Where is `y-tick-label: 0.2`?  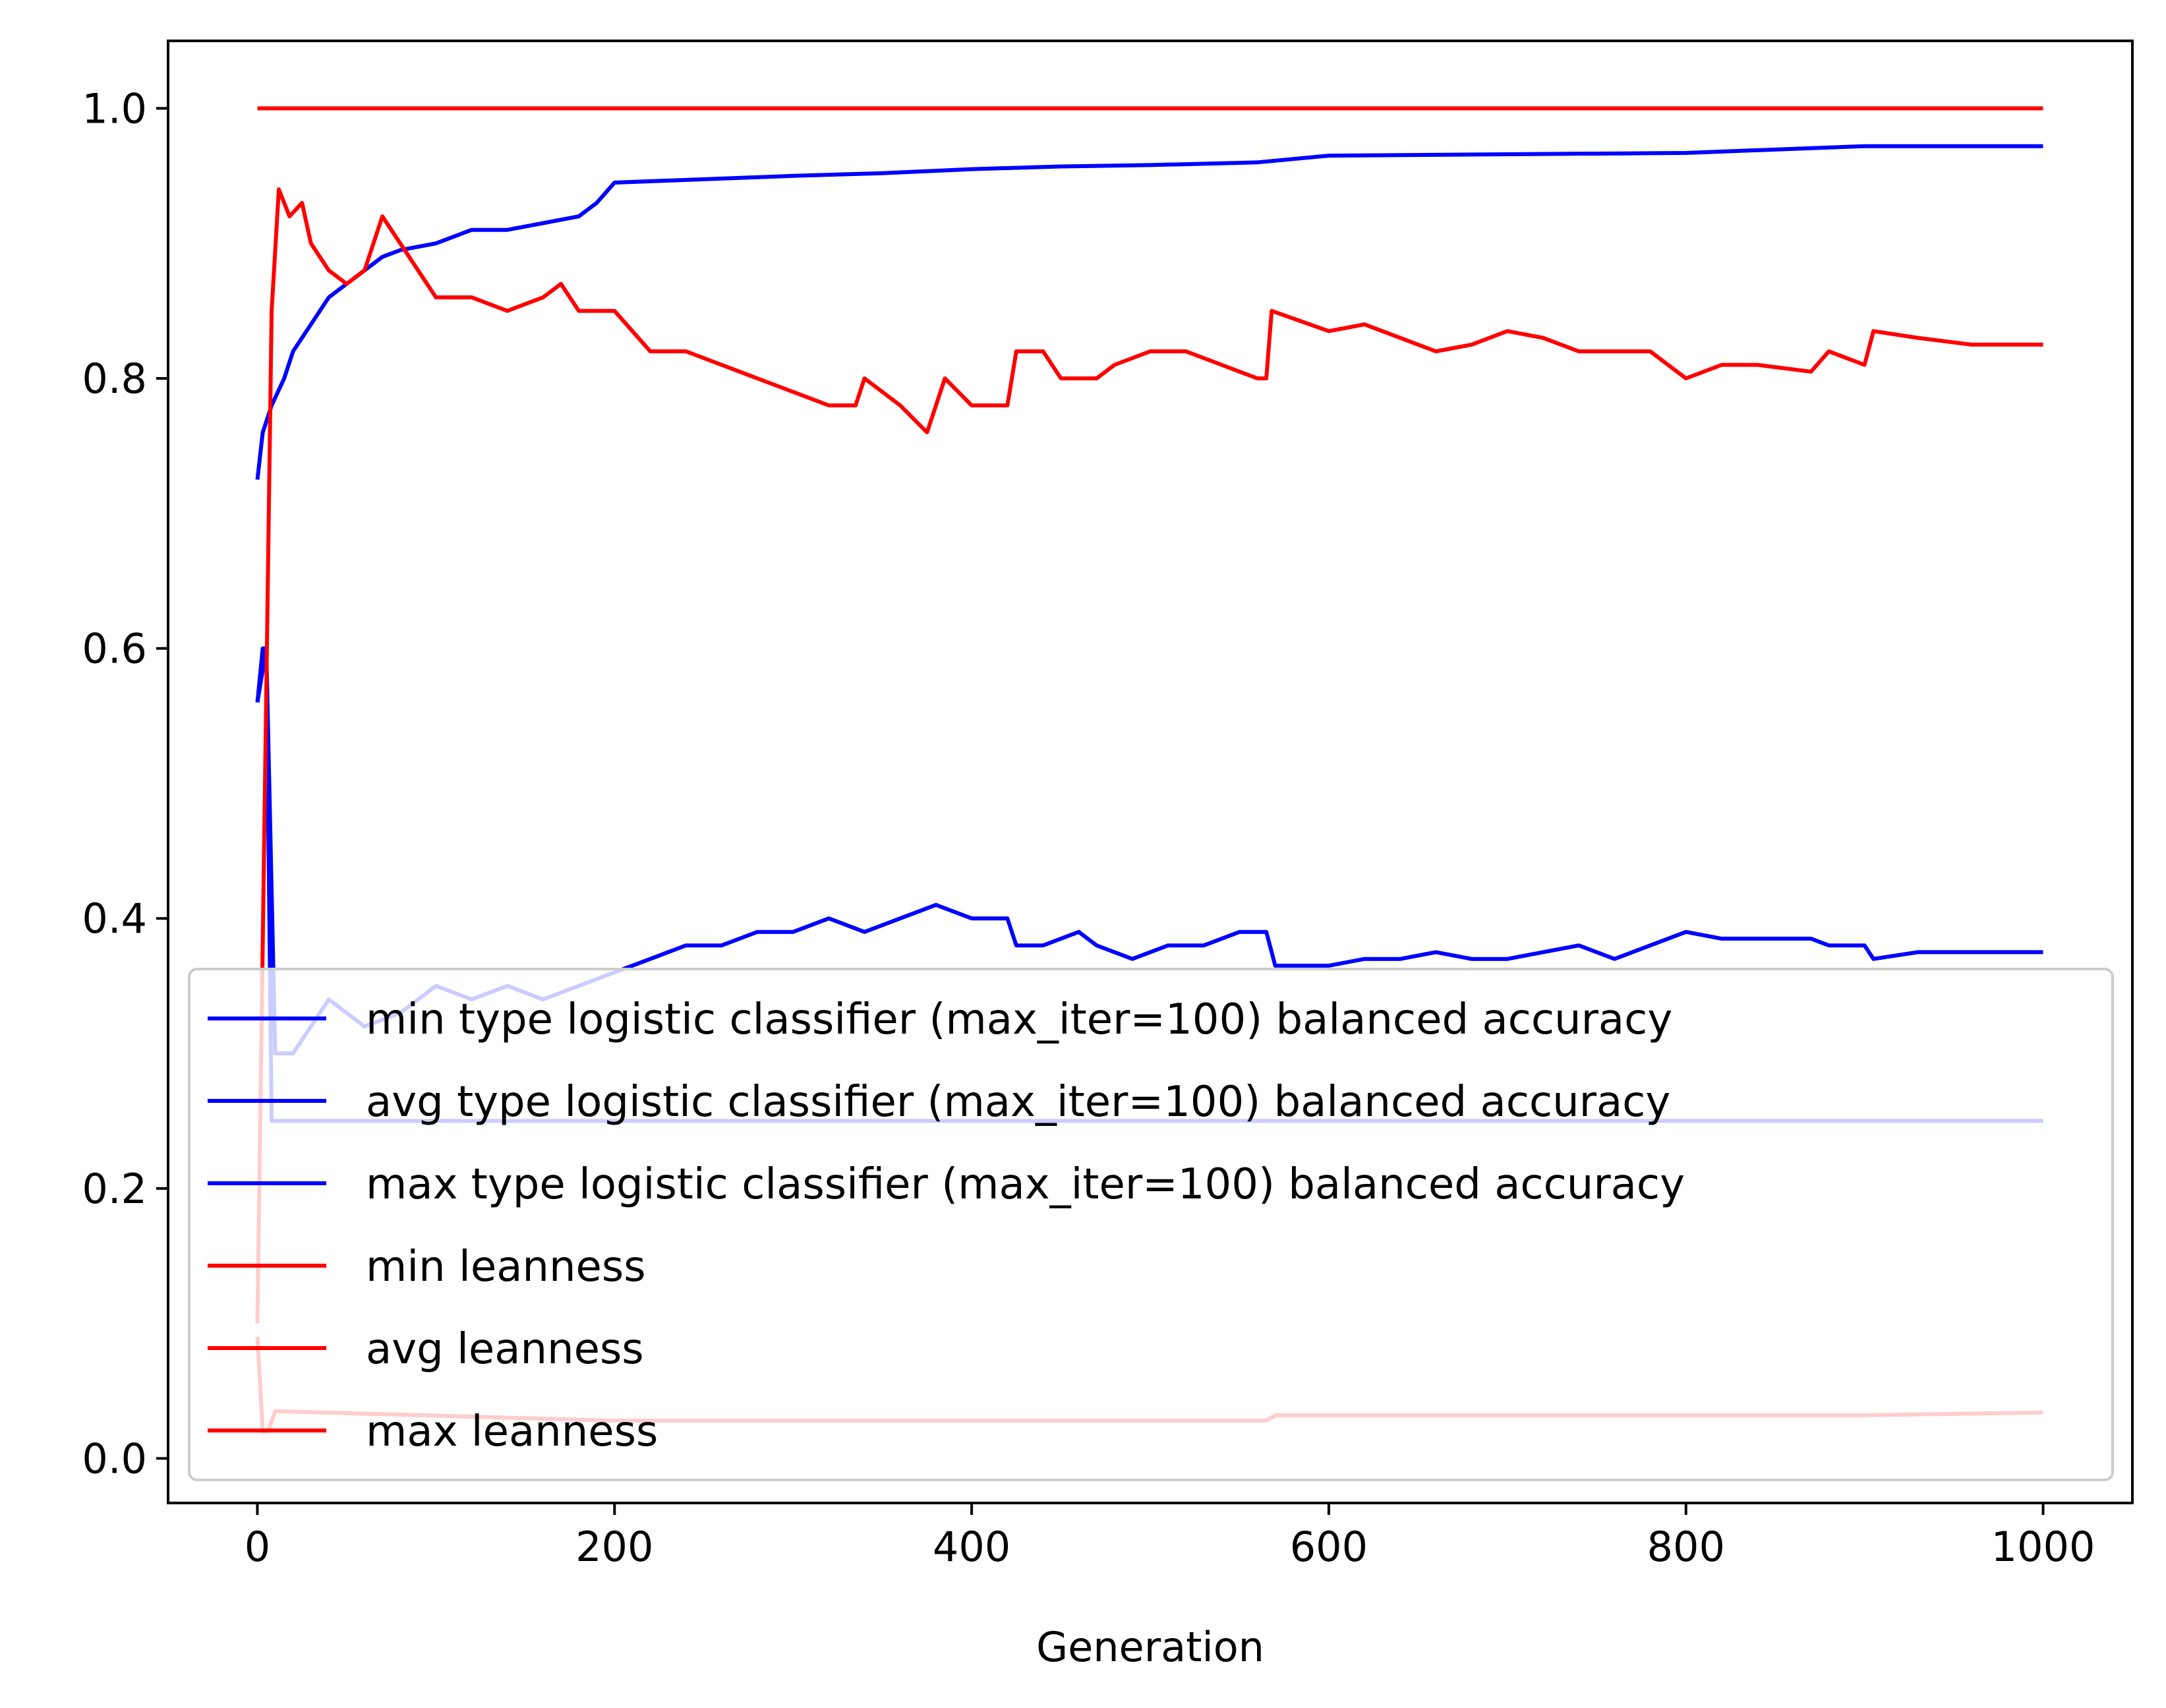
y-tick-label: 0.2 is located at coordinates (114, 1189).